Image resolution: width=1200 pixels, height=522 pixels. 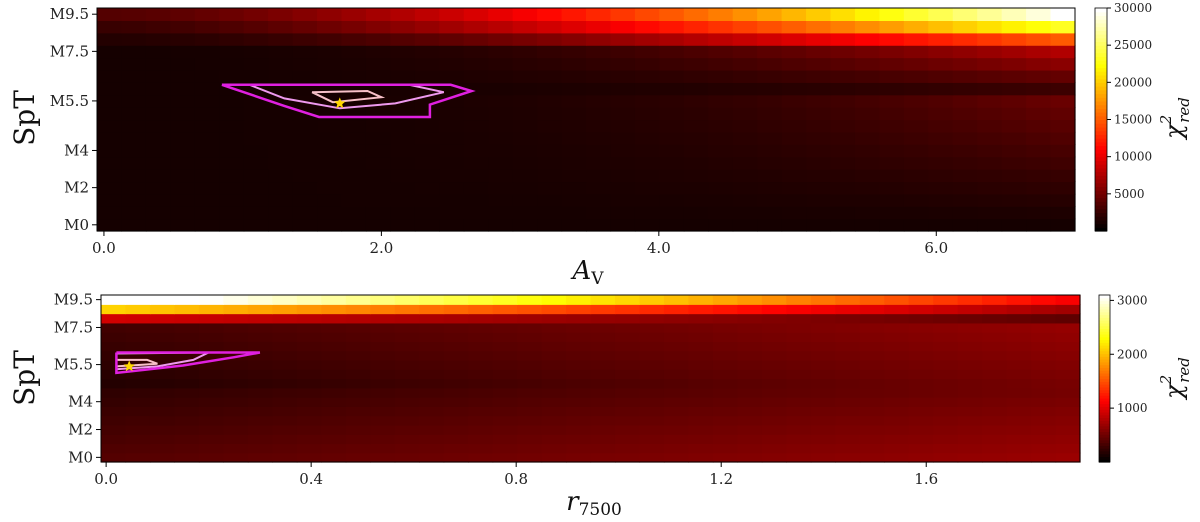 I want to click on x-tick-label: 0.4, so click(x=311, y=479).